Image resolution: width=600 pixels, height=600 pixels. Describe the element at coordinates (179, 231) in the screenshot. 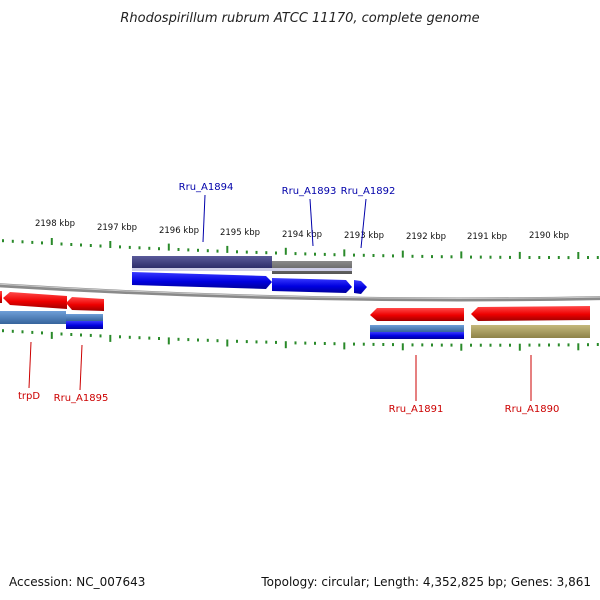

I see `tick-label: 2196 kbp` at that location.